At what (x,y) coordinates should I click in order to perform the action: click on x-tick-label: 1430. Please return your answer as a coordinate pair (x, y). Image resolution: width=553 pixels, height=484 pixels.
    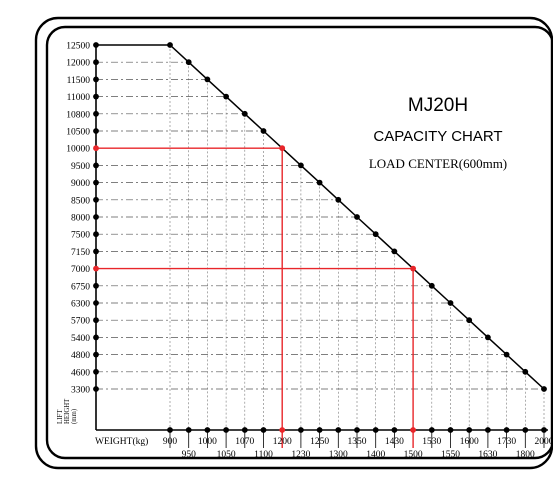
    Looking at the image, I should click on (394, 442).